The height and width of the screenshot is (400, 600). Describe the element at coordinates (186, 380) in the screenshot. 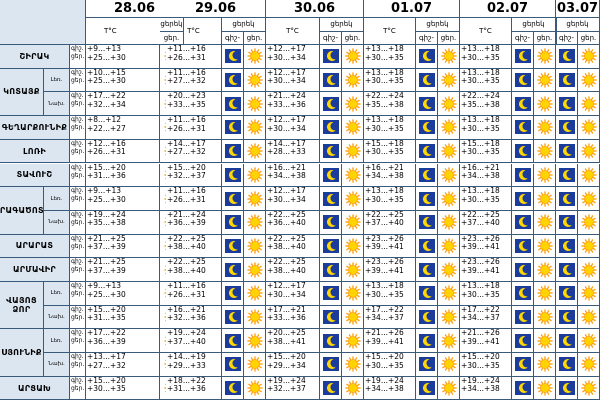

I see `night-temp: +18...+22` at that location.